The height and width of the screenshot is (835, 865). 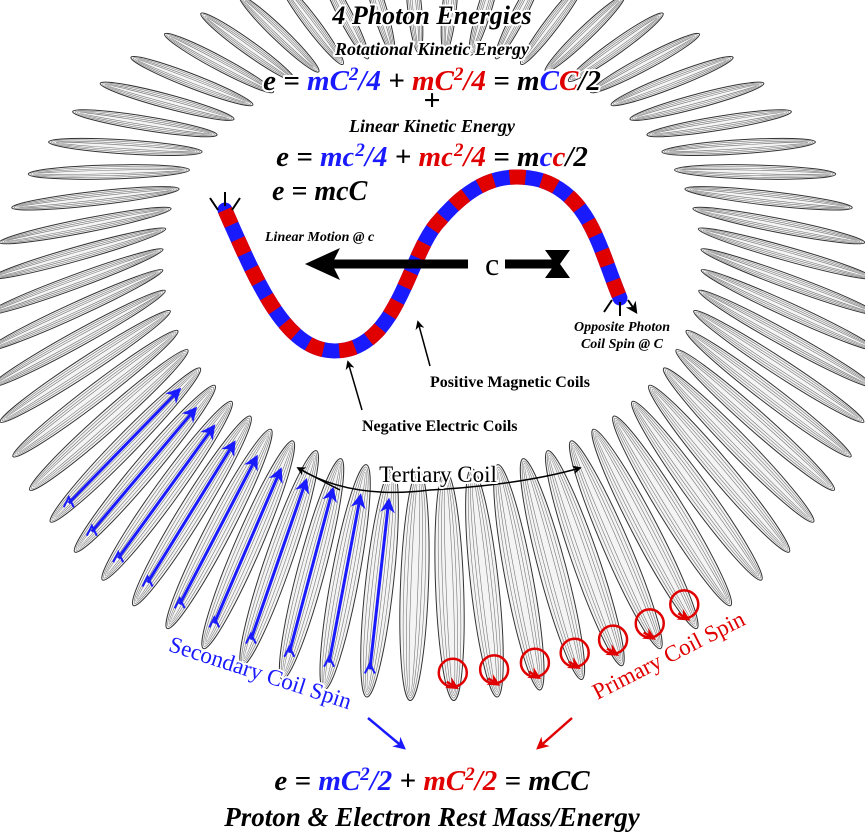 I want to click on equation-part: = mCC, so click(x=543, y=781).